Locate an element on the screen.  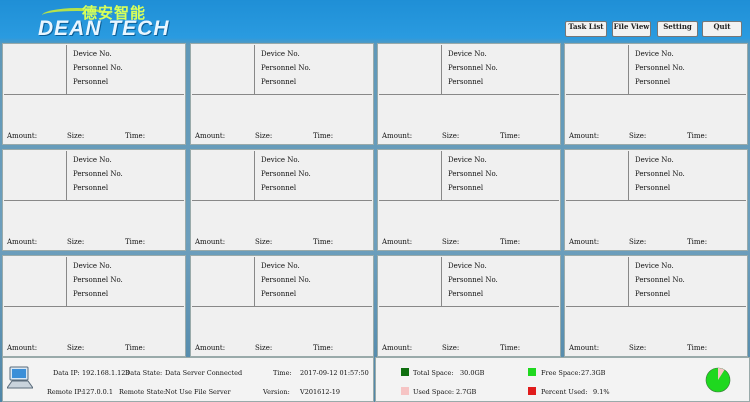
computer-icon is located at coordinates (20, 377).